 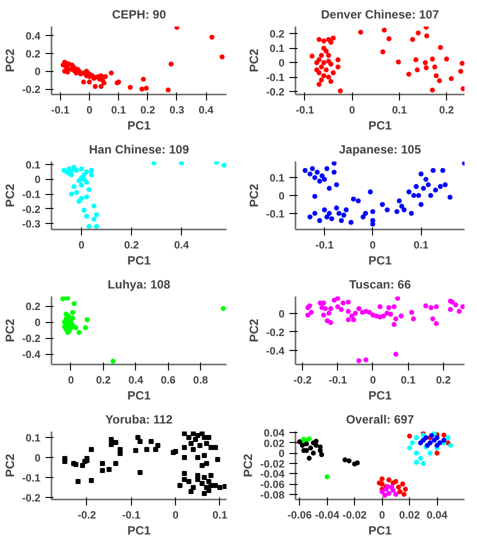 I want to click on x-tick-label: -0.02, so click(x=354, y=516).